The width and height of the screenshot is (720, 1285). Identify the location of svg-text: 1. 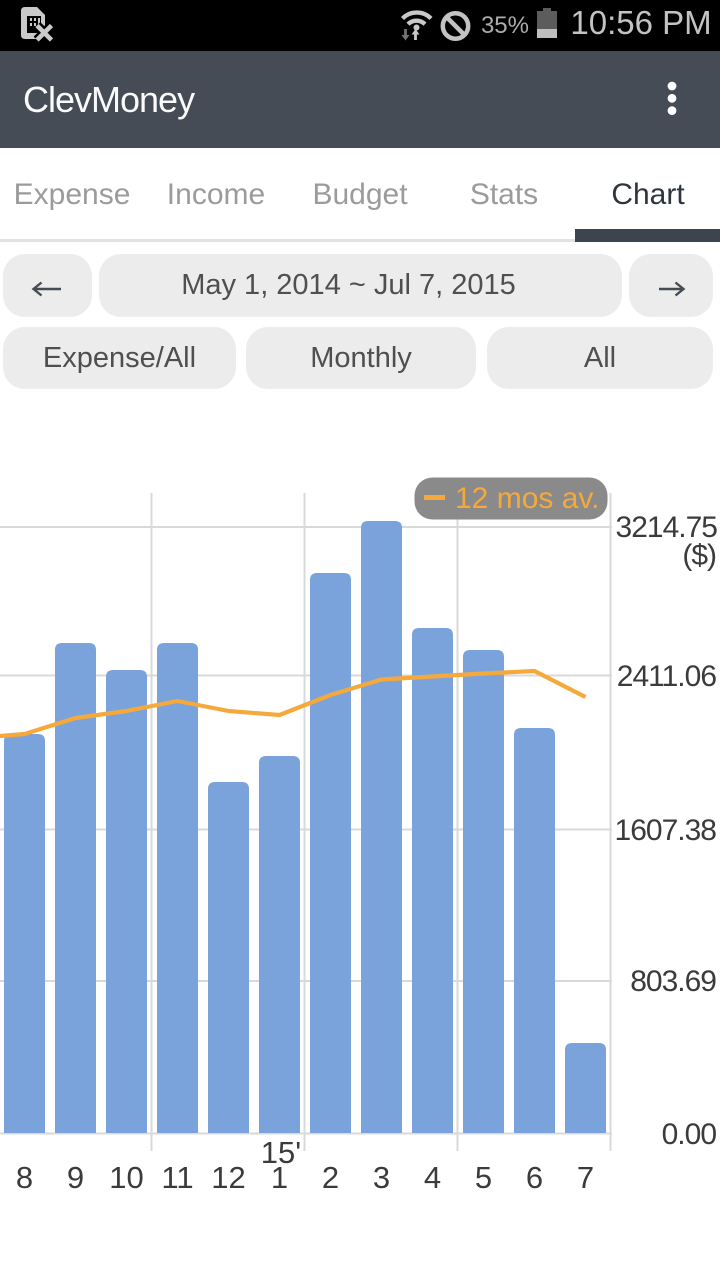
(279, 1177).